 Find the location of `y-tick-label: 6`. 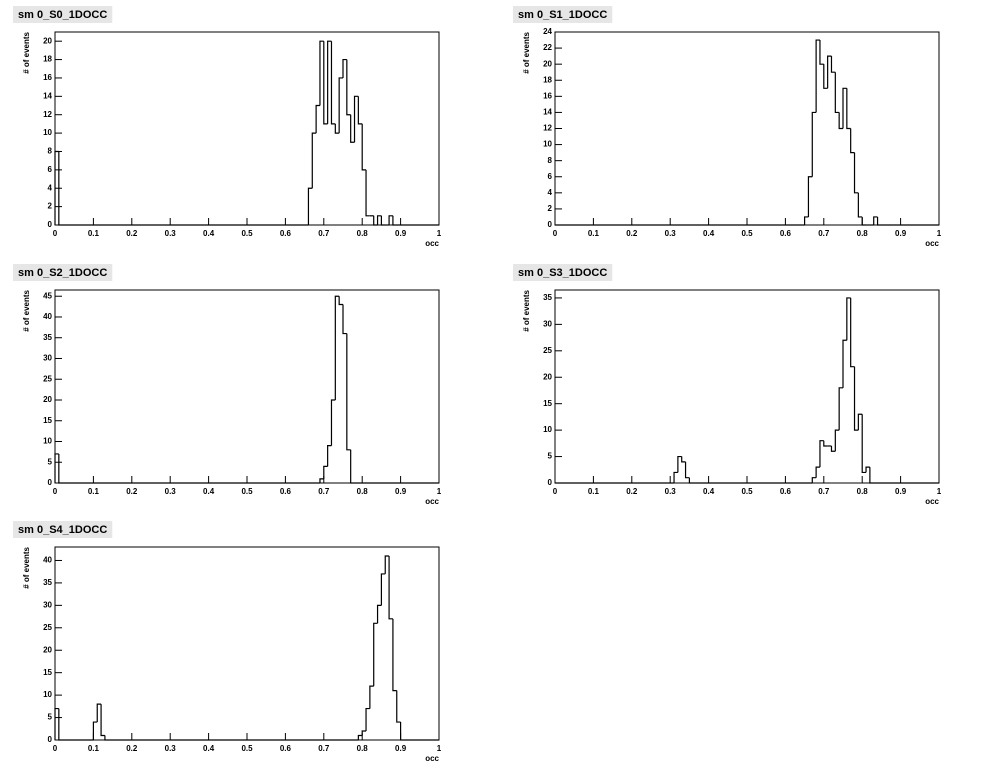

y-tick-label: 6 is located at coordinates (550, 176).